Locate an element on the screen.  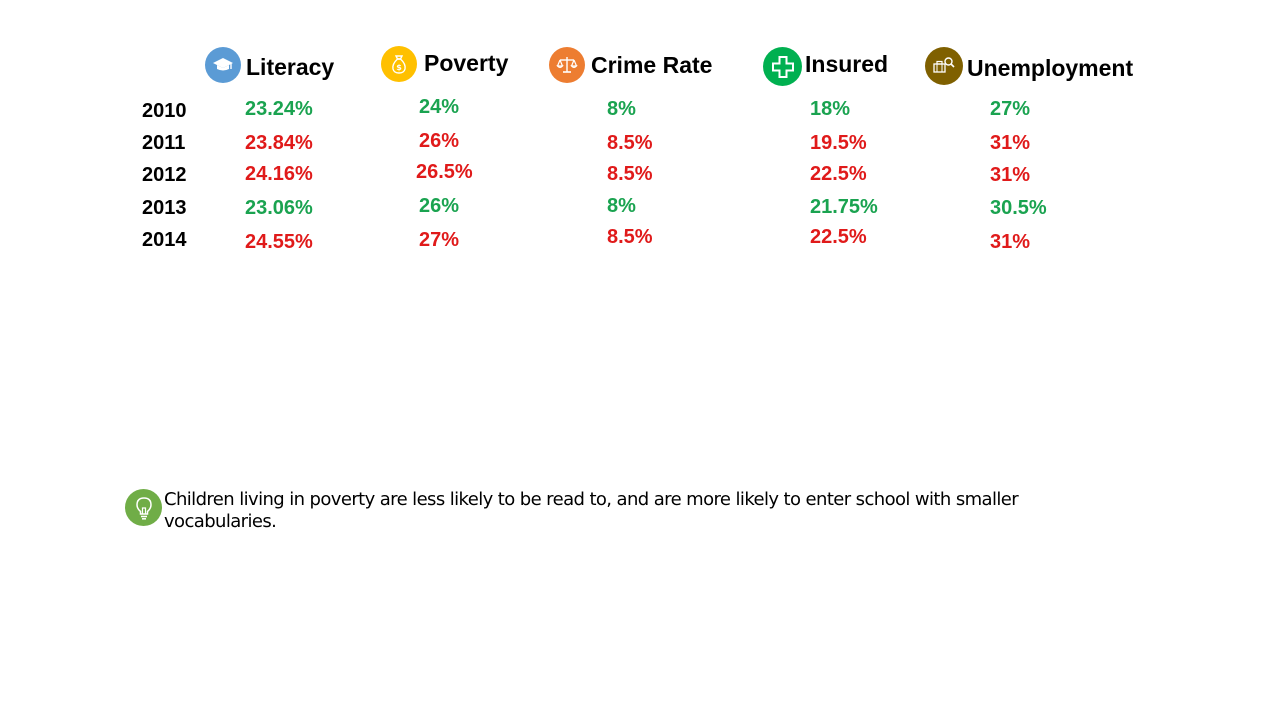
cell-insured-2014: 22.5% is located at coordinates (838, 237).